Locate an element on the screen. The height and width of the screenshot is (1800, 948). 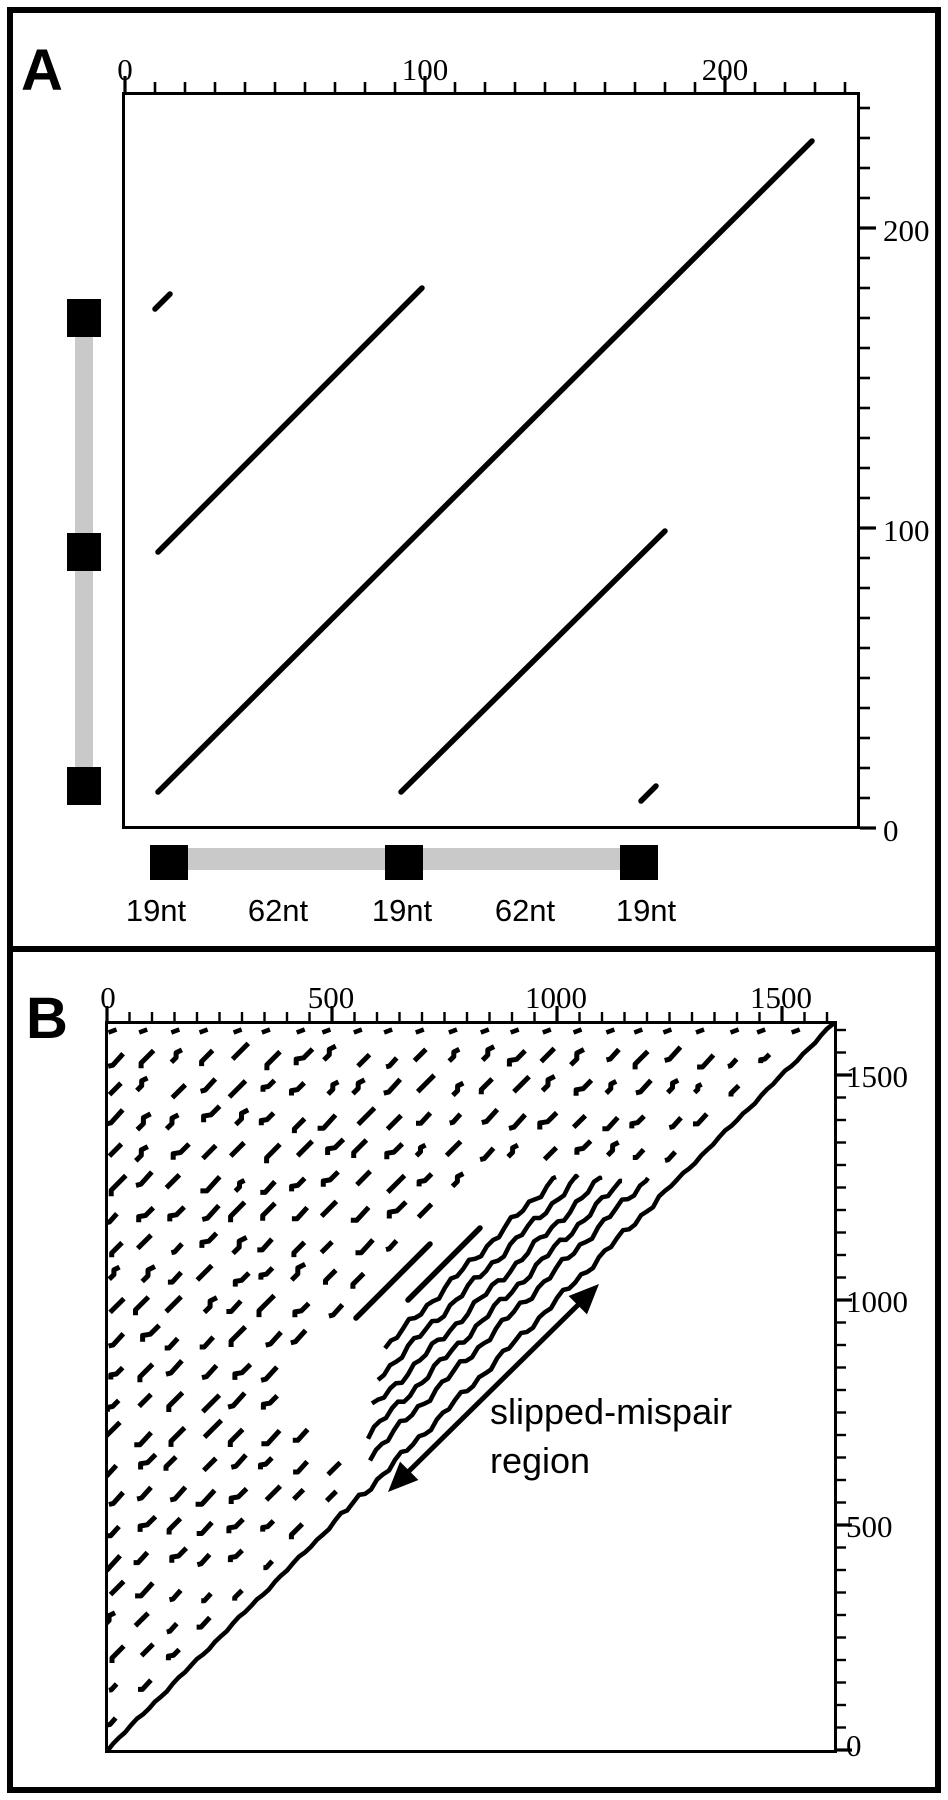
seq-label-19nt-2: 19nt is located at coordinates (402, 910).